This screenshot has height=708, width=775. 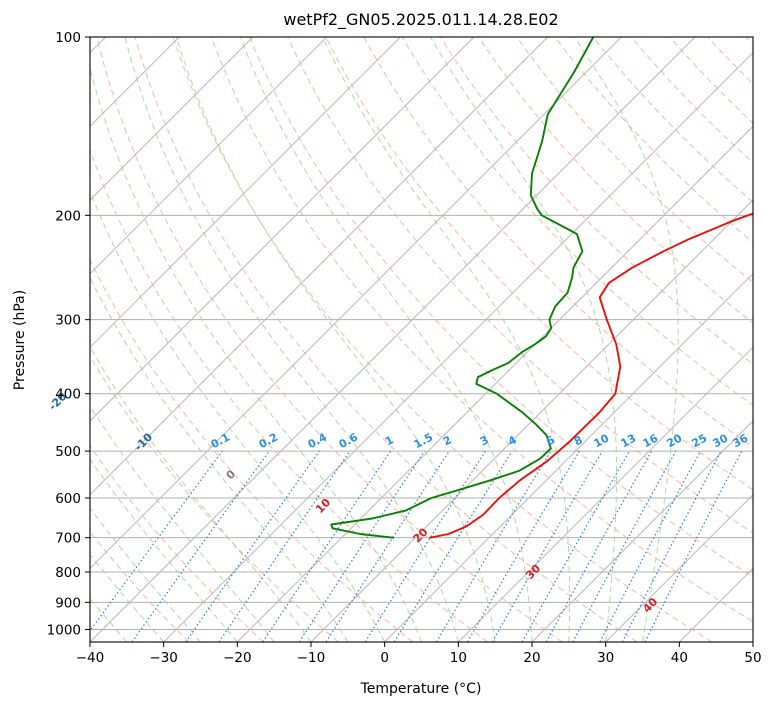 What do you see at coordinates (68, 573) in the screenshot?
I see `y-tick-label: 800` at bounding box center [68, 573].